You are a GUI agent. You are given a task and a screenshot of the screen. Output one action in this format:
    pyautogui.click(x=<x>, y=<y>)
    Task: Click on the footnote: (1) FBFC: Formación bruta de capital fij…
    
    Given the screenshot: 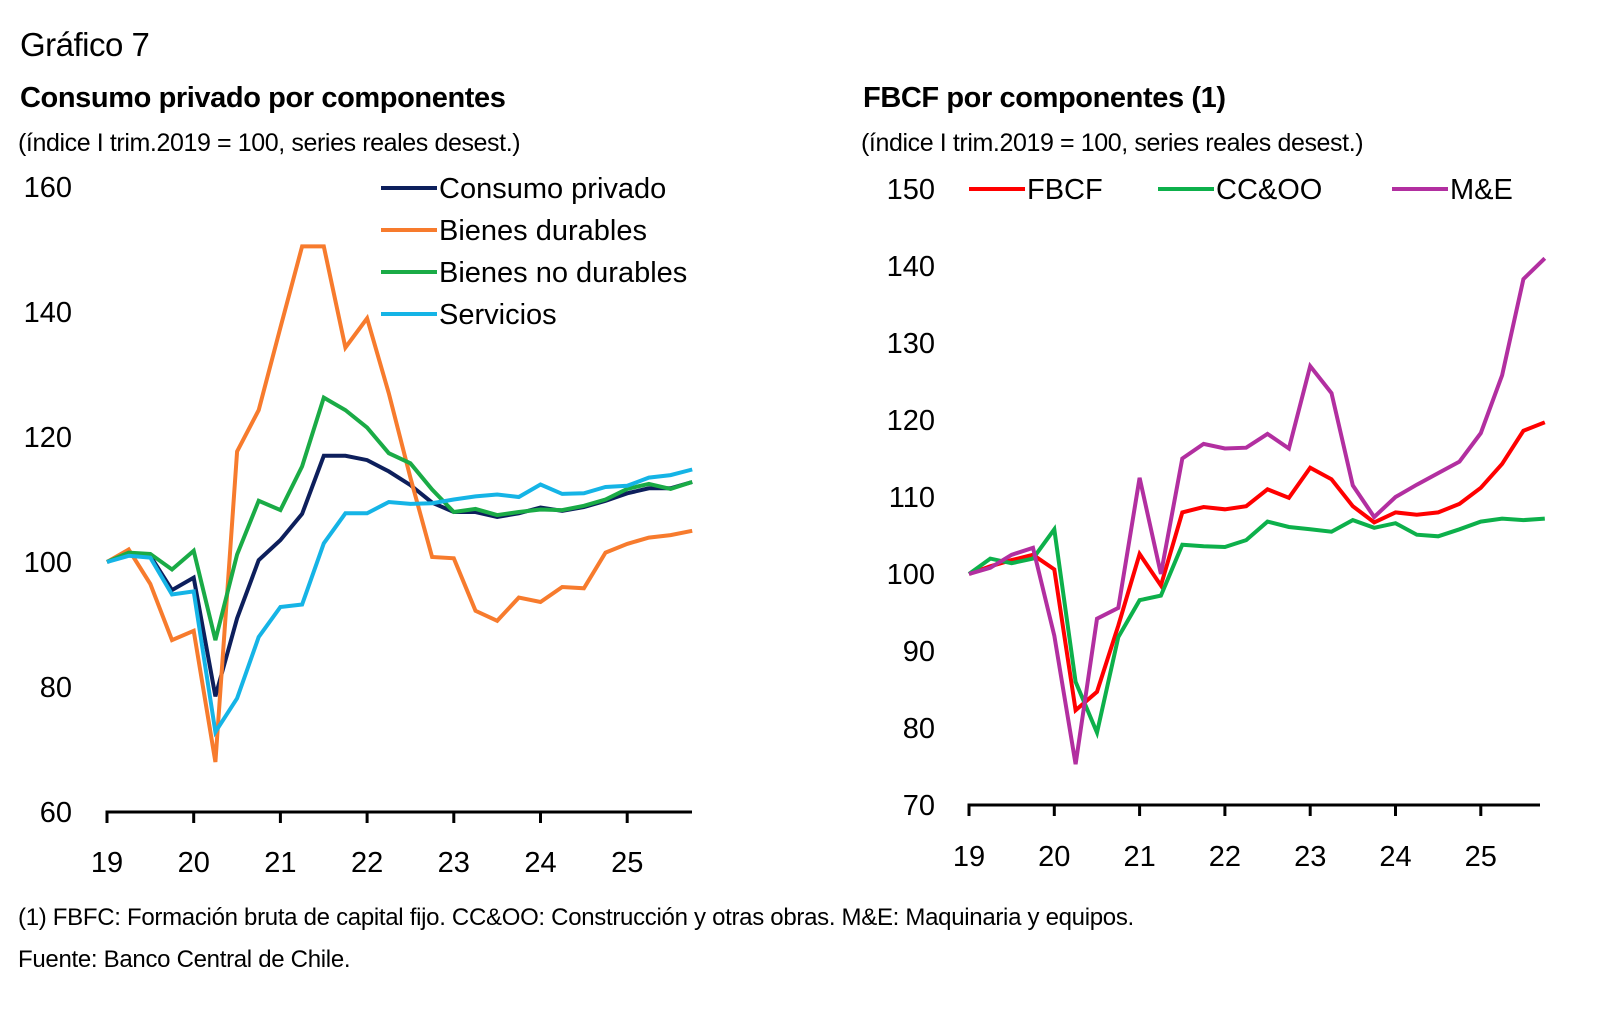 What is the action you would take?
    pyautogui.click(x=576, y=917)
    